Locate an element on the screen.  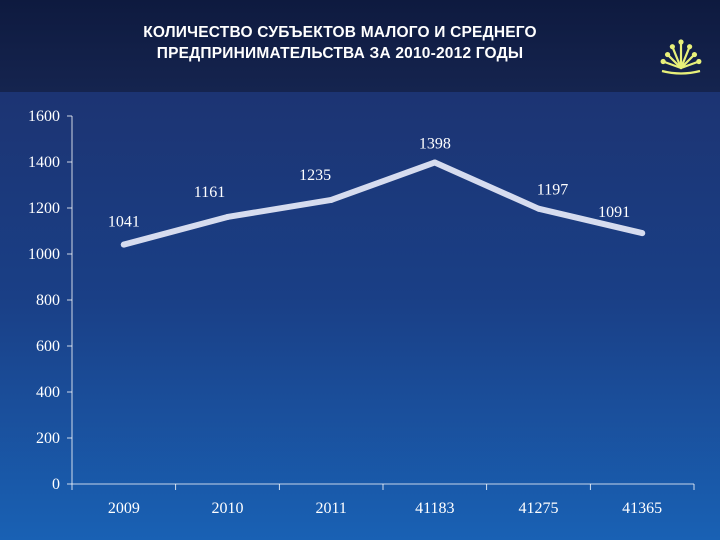
data-label: 1398 is located at coordinates (435, 143).